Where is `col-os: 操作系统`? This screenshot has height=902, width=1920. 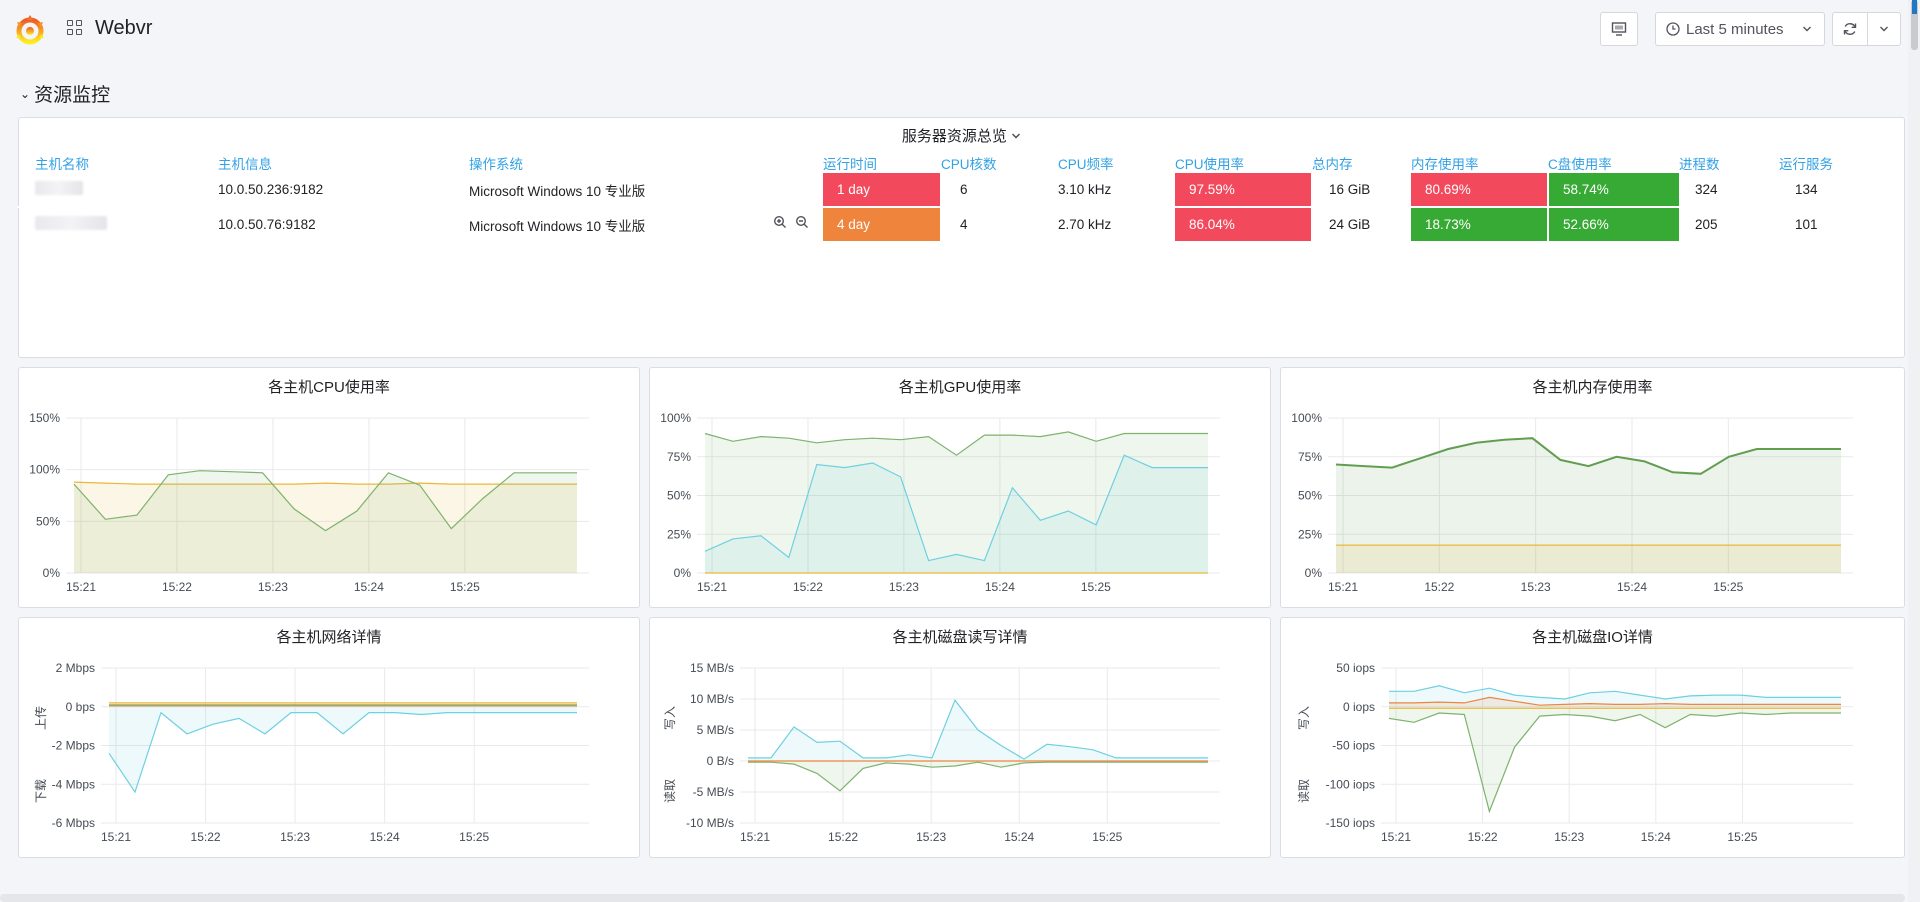
col-os: 操作系统 is located at coordinates (496, 164).